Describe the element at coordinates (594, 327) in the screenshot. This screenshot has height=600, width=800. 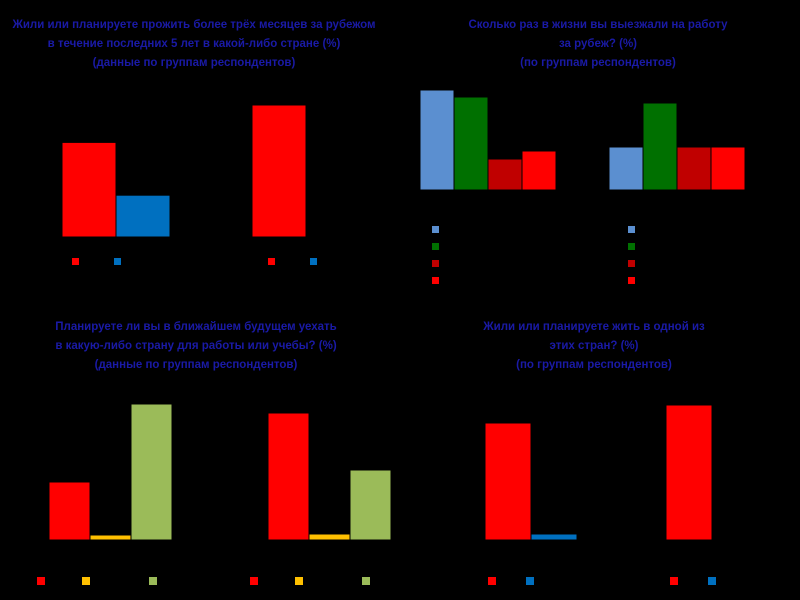
I see `title-line: Жили или планируете жить в одной из` at that location.